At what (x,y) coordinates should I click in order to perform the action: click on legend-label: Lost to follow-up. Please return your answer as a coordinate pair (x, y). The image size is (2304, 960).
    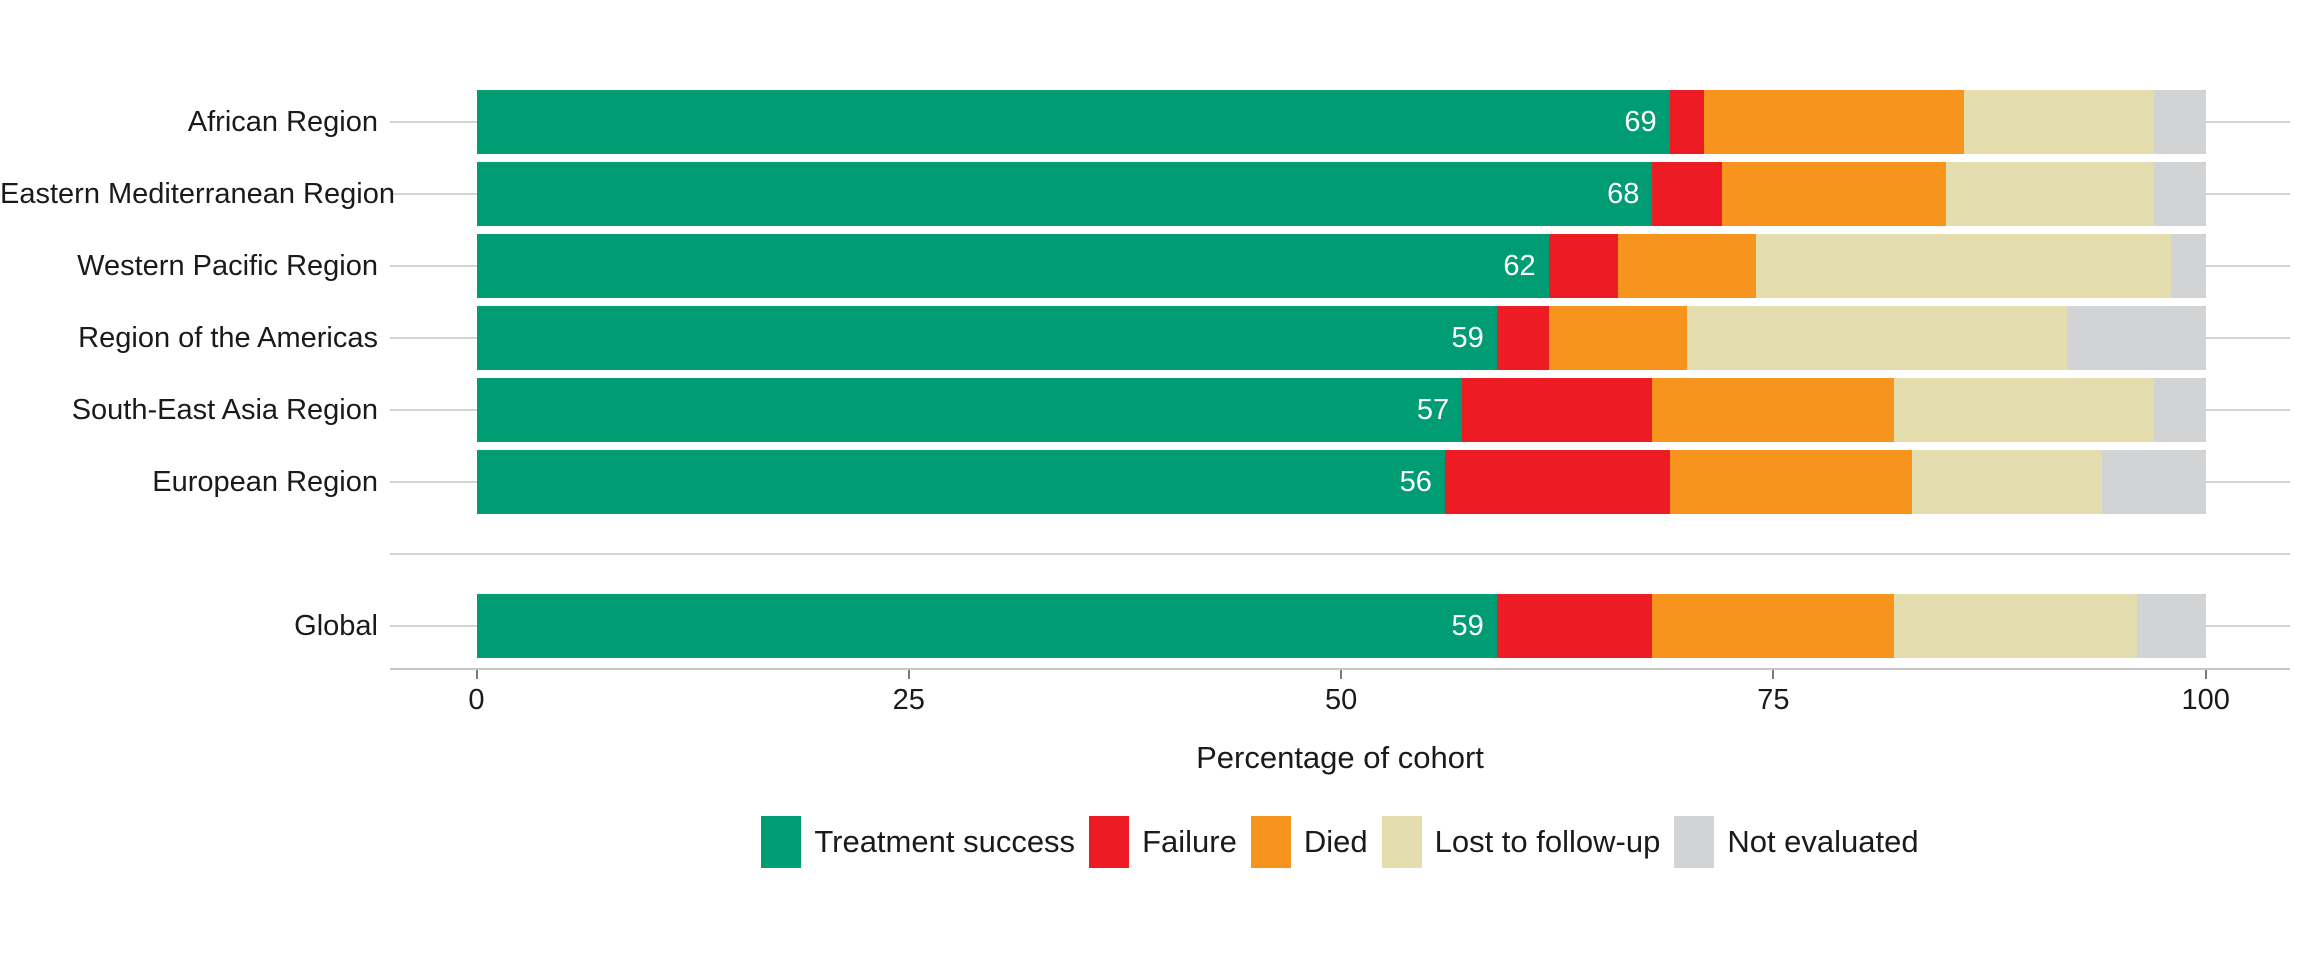
    Looking at the image, I should click on (1547, 841).